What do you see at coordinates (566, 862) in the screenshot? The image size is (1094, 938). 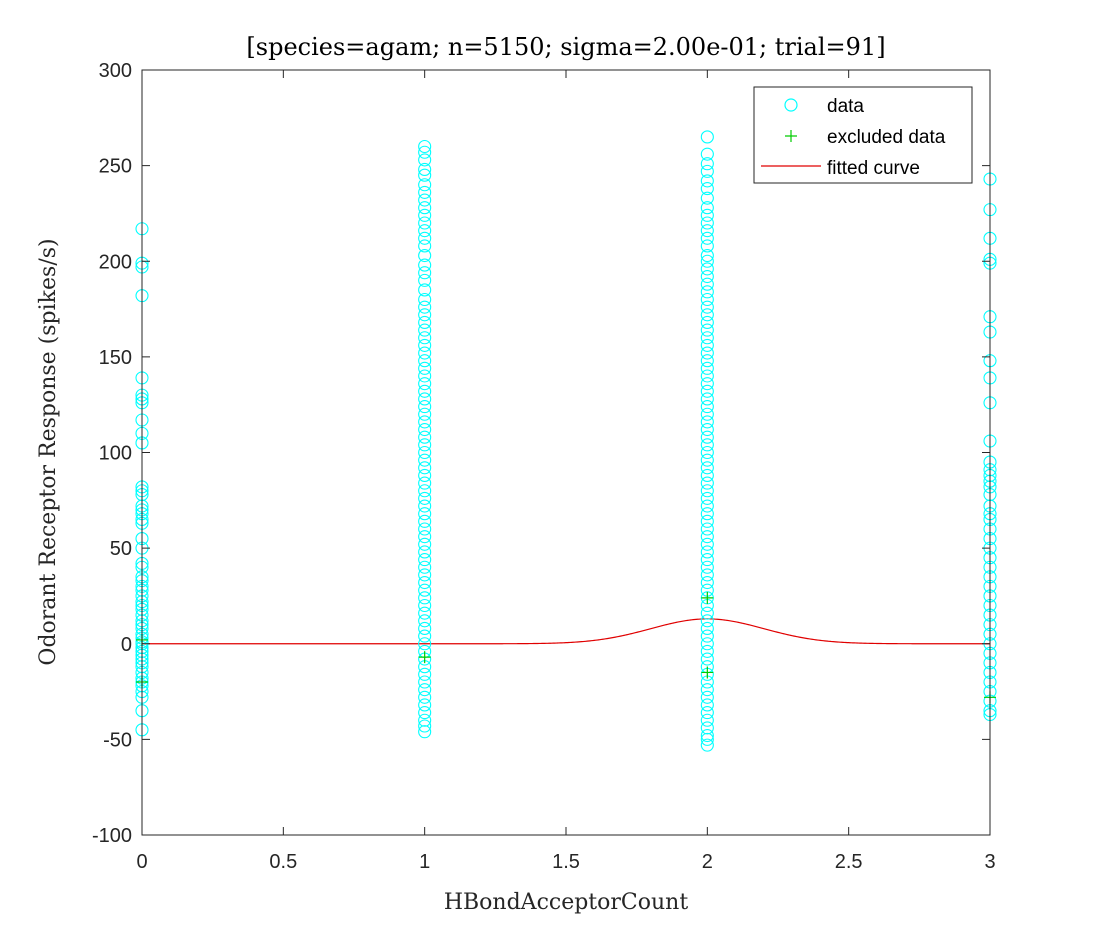 I see `x-tick-label: 1.5` at bounding box center [566, 862].